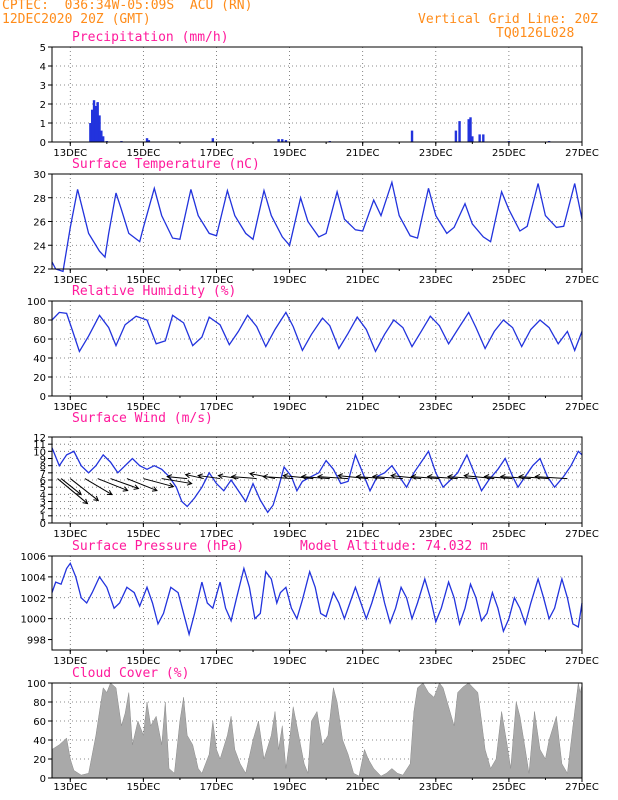  Describe the element at coordinates (43, 460) in the screenshot. I see `y-tick-label: 9` at that location.